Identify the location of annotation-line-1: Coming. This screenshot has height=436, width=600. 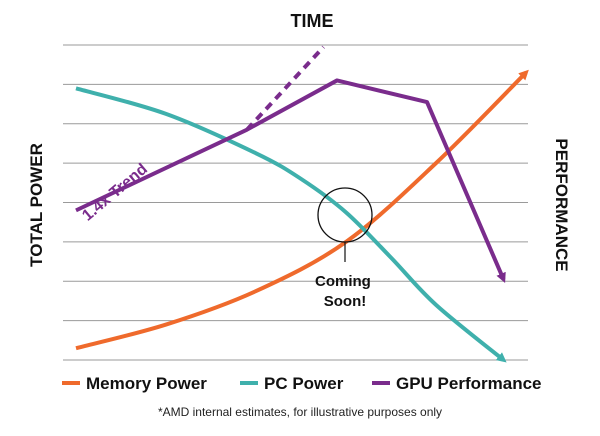
(343, 281).